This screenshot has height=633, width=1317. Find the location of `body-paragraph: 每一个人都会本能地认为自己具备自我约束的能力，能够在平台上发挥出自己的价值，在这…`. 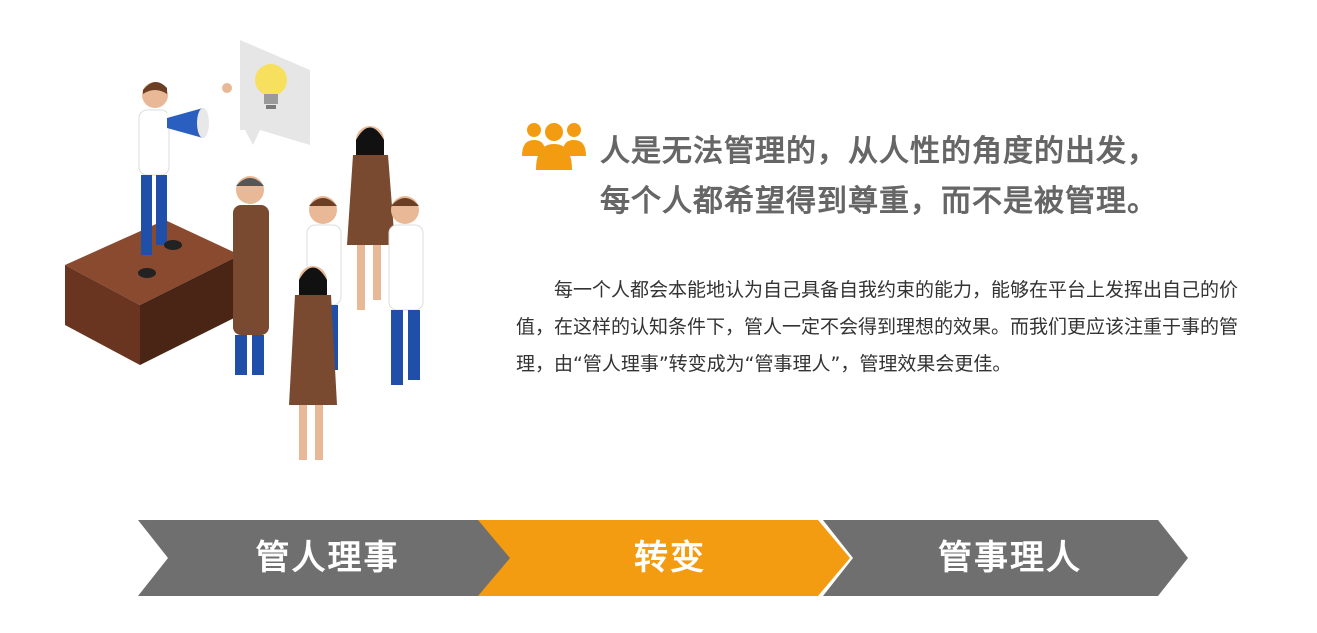

body-paragraph: 每一个人都会本能地认为自己具备自我约束的能力，能够在平台上发挥出自己的价值，在这… is located at coordinates (877, 327).